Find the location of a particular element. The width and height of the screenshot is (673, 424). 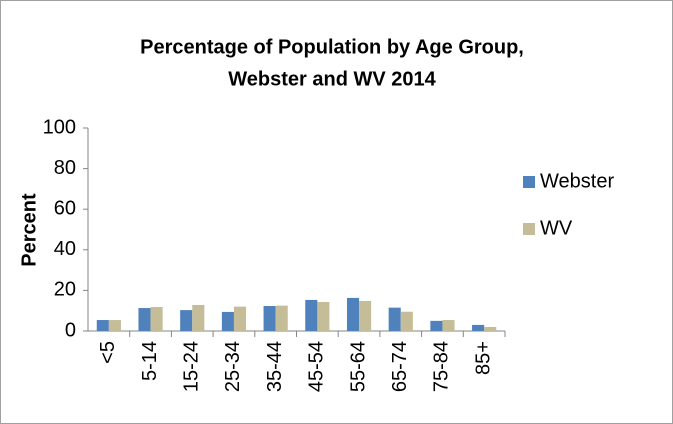

y-tick-label: 0 is located at coordinates (70, 330).